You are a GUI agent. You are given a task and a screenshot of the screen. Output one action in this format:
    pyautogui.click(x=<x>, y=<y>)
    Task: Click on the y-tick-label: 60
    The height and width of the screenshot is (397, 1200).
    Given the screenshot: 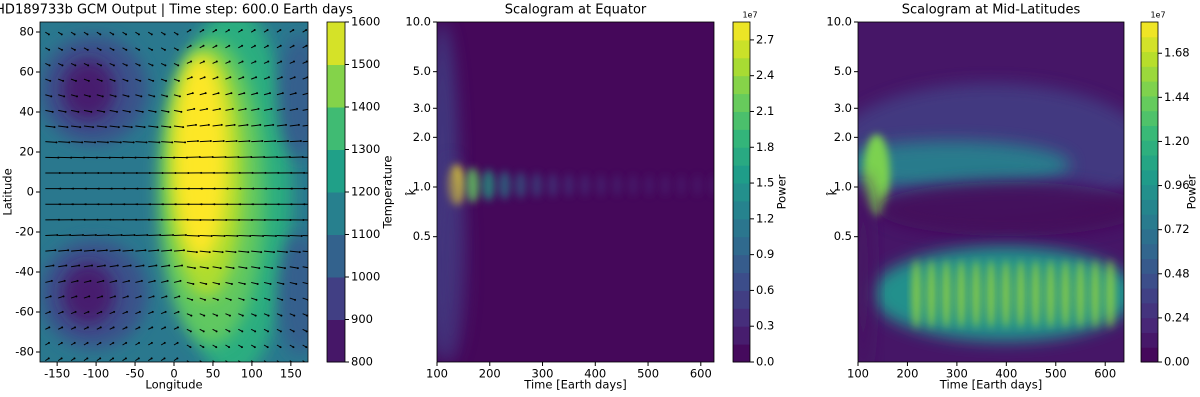 What is the action you would take?
    pyautogui.click(x=26, y=72)
    